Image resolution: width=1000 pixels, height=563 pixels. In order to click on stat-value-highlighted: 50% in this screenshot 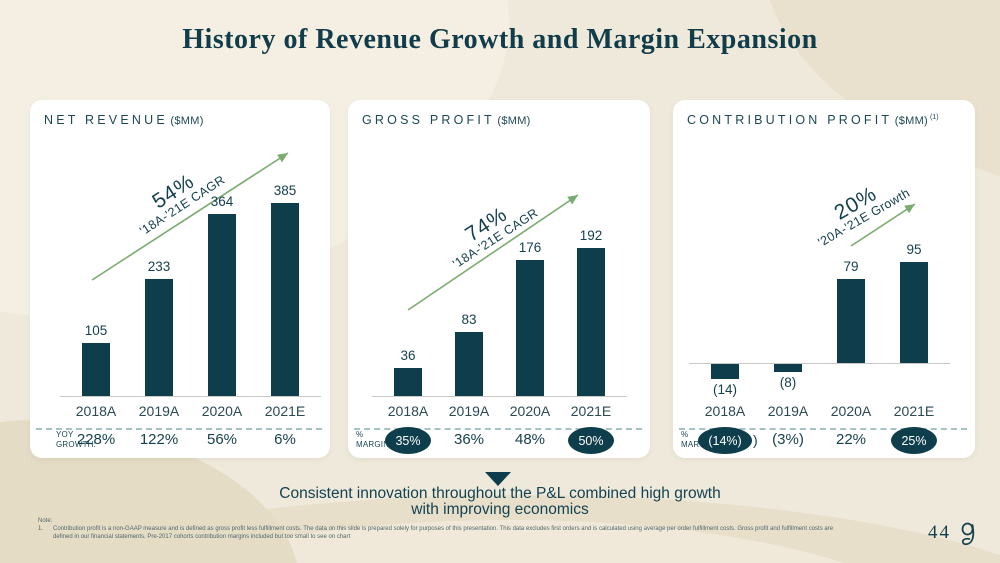, I will do `click(591, 440)`.